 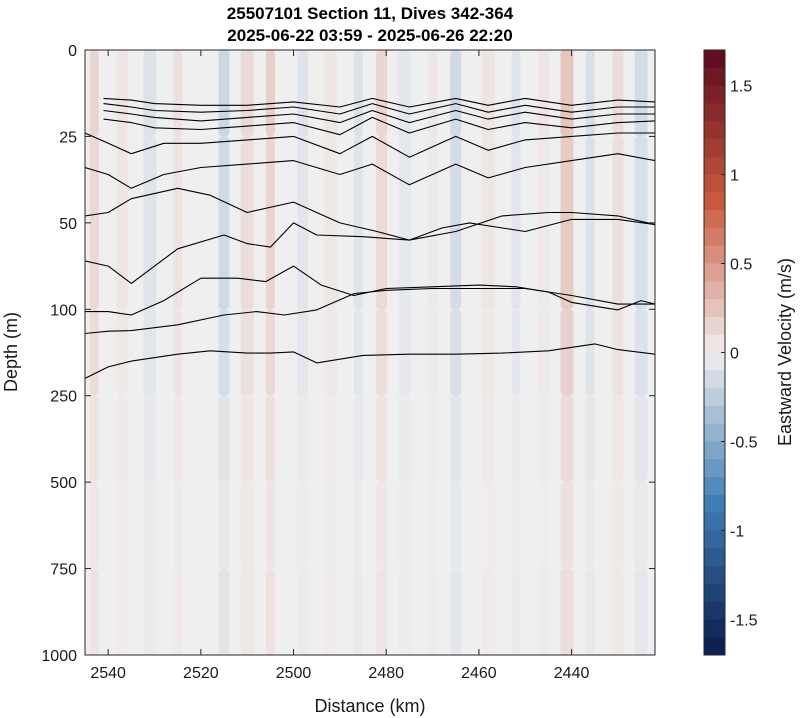 I want to click on colorbar-tick-label: 0.5, so click(x=741, y=265).